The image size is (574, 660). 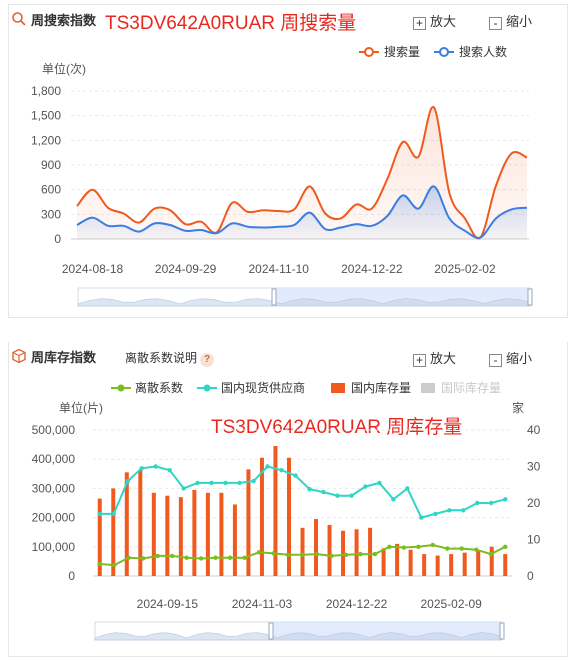 What do you see at coordinates (147, 387) in the screenshot?
I see `legend-item-dispersion: 离散系数` at bounding box center [147, 387].